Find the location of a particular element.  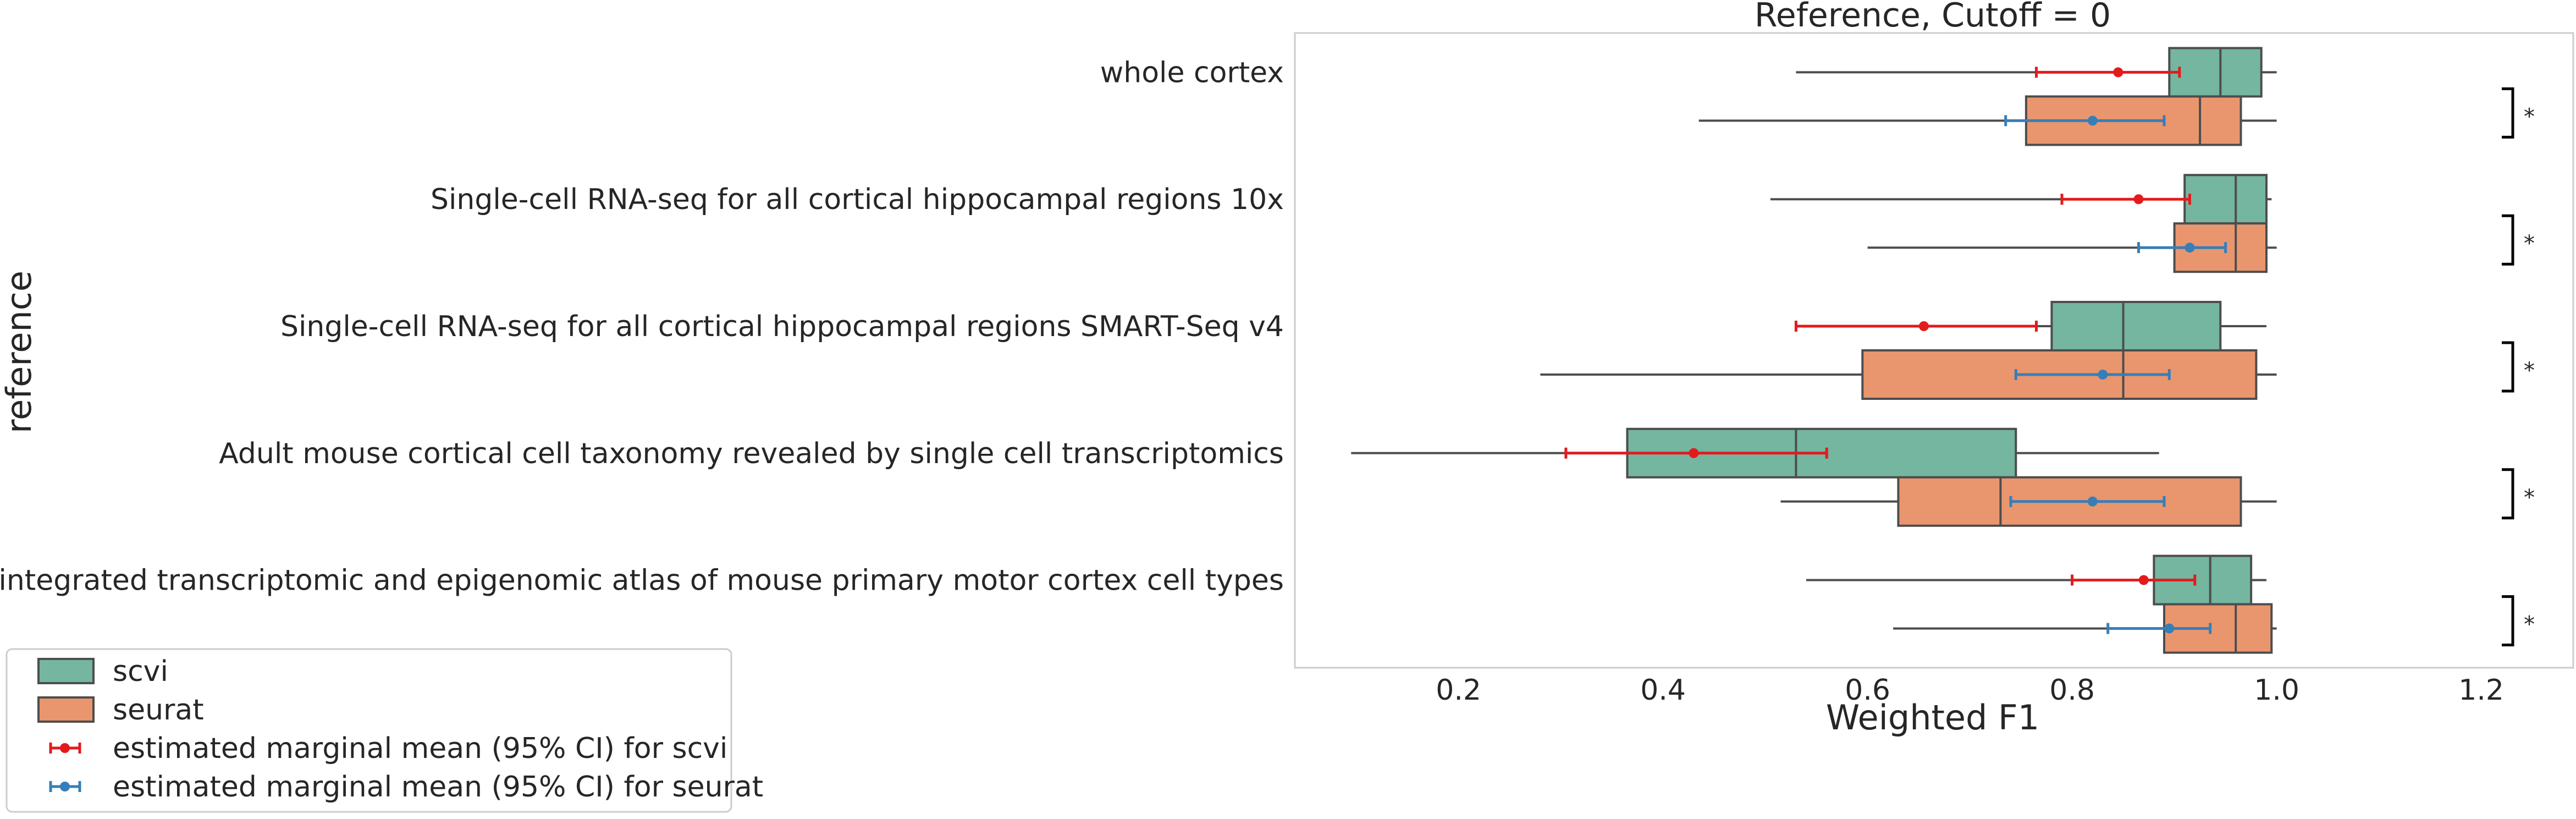

legend-frame is located at coordinates (368, 730).